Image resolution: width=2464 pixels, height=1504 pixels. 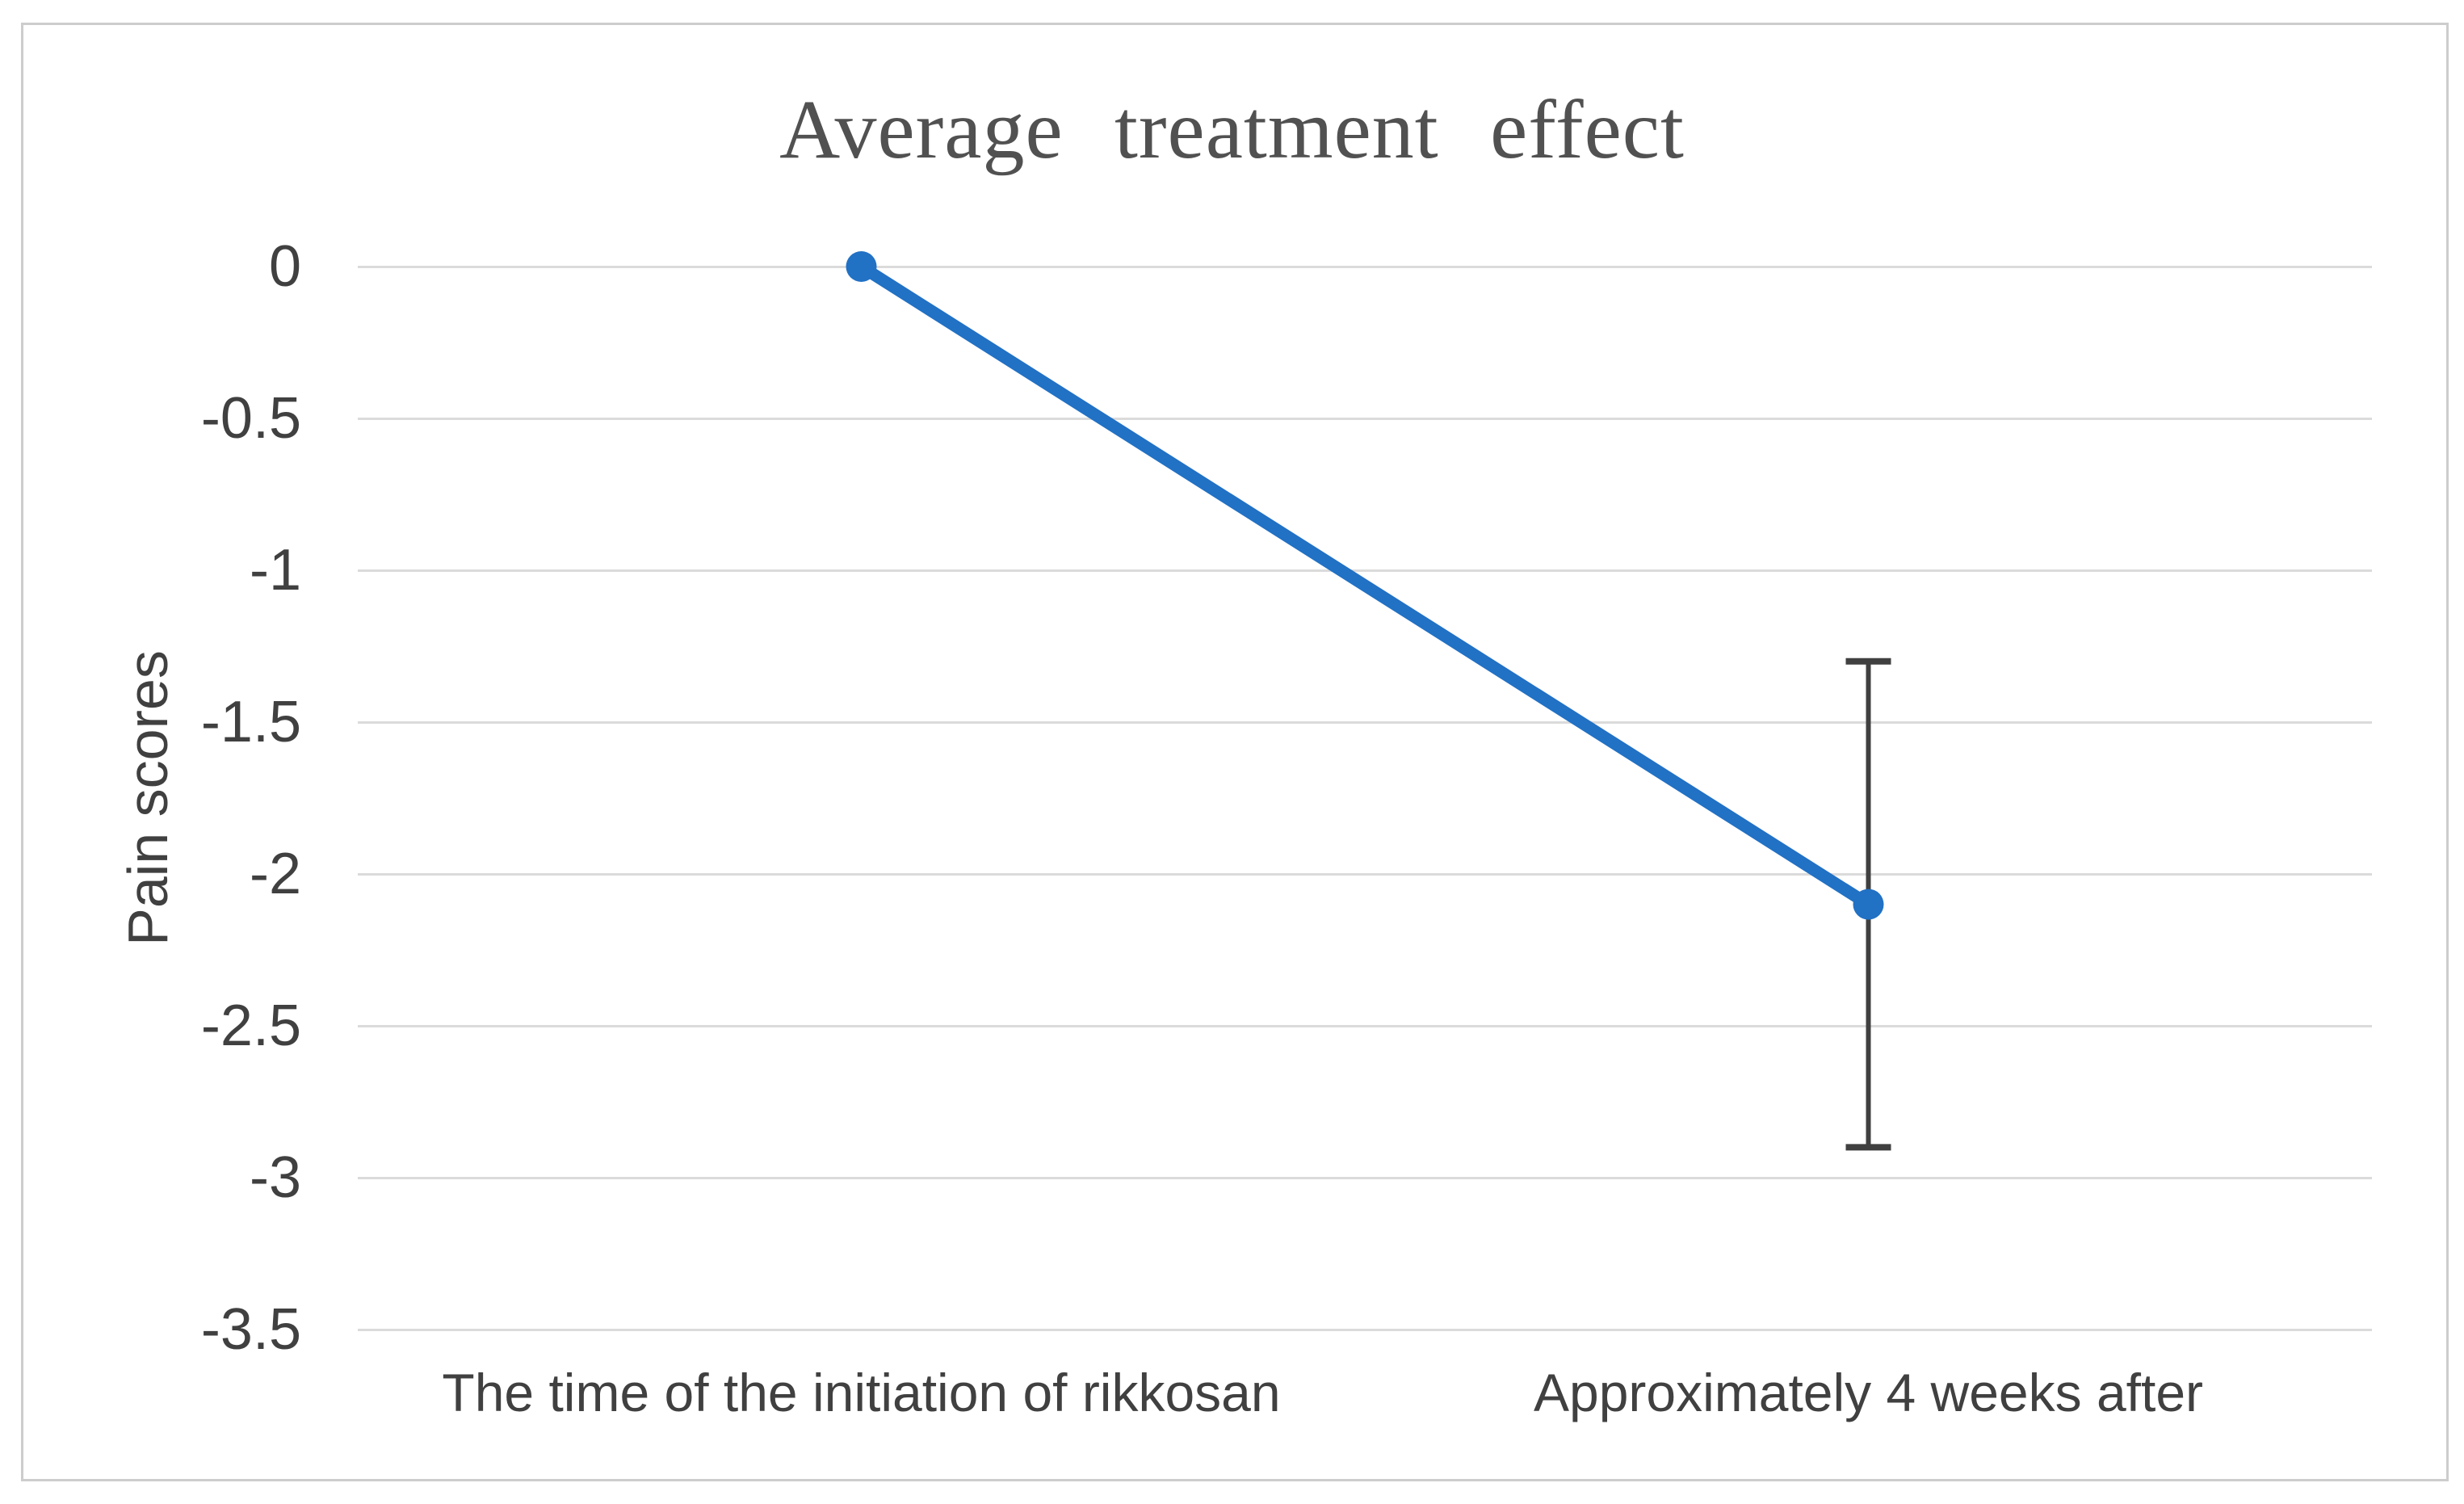 I want to click on chart-title: Average treatment effect, so click(x=1232, y=129).